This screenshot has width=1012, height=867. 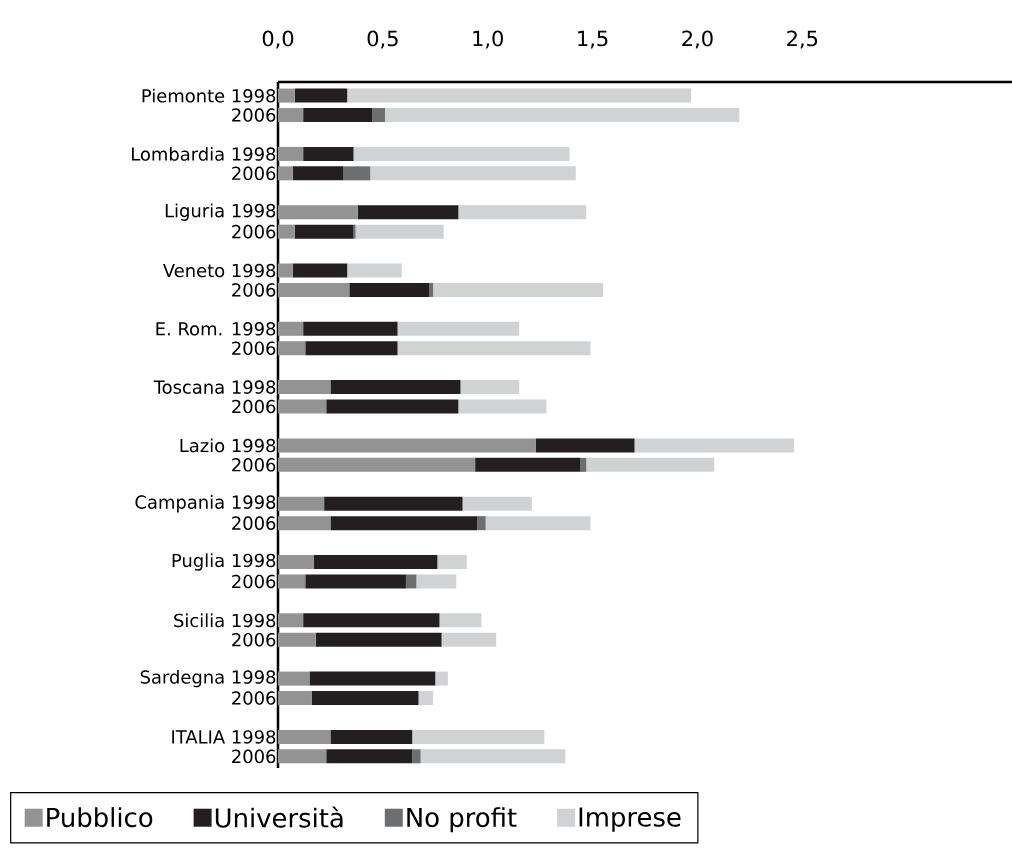 I want to click on x-tick-label: 2,0, so click(x=697, y=39).